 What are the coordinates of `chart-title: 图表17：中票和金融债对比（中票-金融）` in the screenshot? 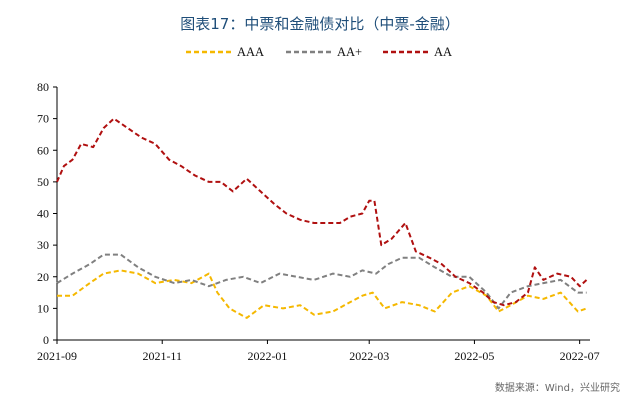 It's located at (320, 24).